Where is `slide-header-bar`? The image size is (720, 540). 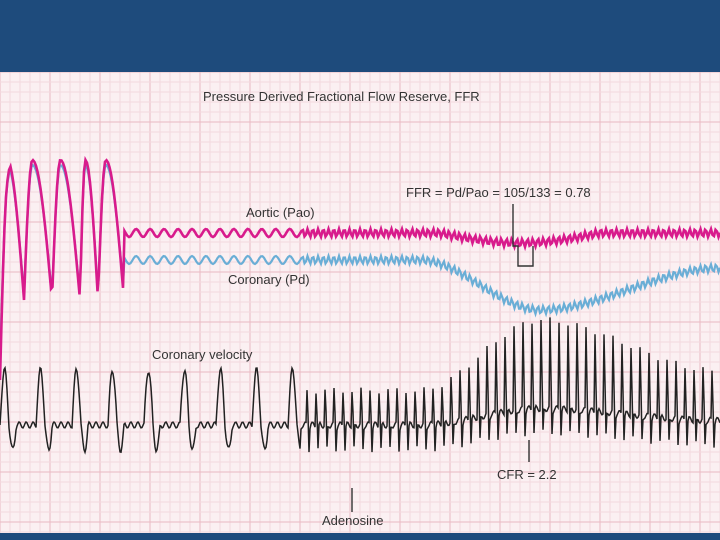 slide-header-bar is located at coordinates (360, 36).